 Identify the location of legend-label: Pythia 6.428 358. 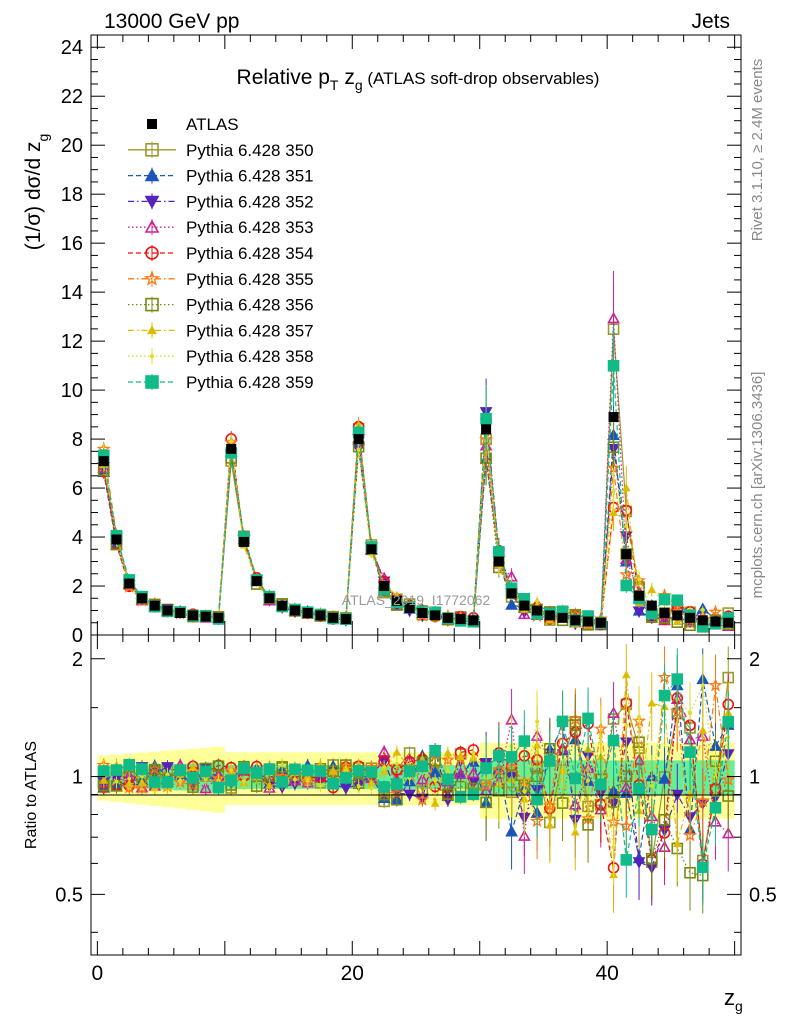
(250, 356).